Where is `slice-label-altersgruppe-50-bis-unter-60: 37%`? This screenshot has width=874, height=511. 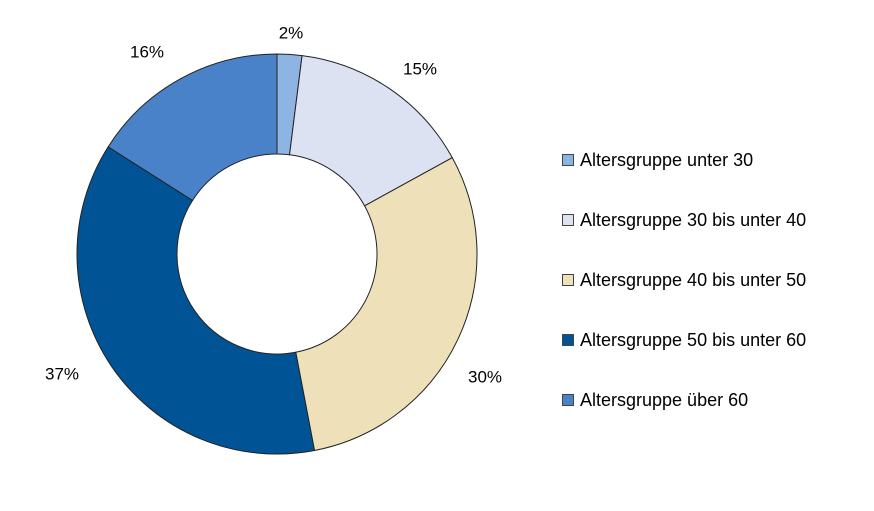
slice-label-altersgruppe-50-bis-unter-60: 37% is located at coordinates (62, 373).